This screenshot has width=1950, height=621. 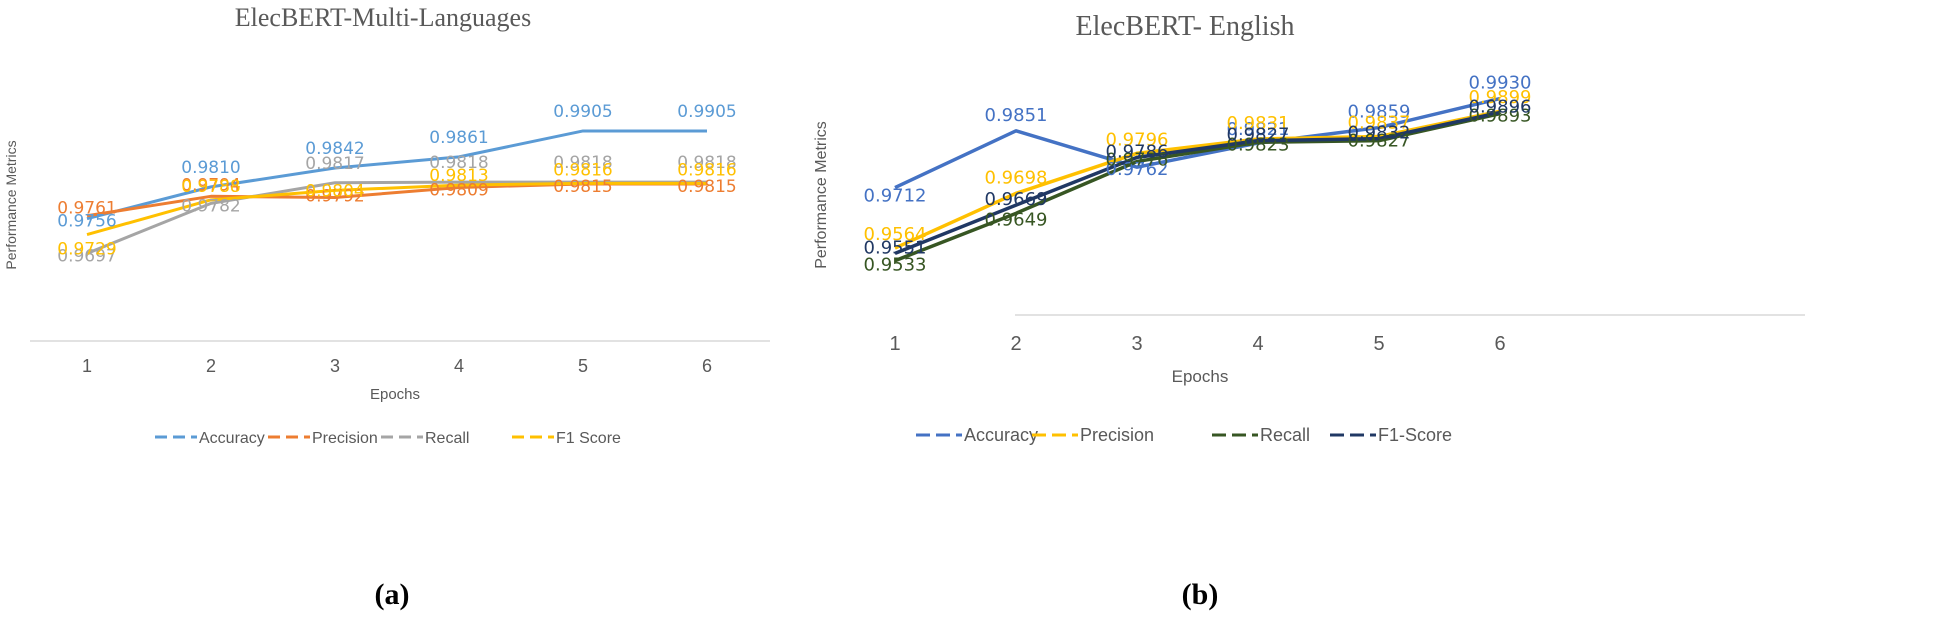 What do you see at coordinates (1016, 219) in the screenshot?
I see `data-label: 0.9649` at bounding box center [1016, 219].